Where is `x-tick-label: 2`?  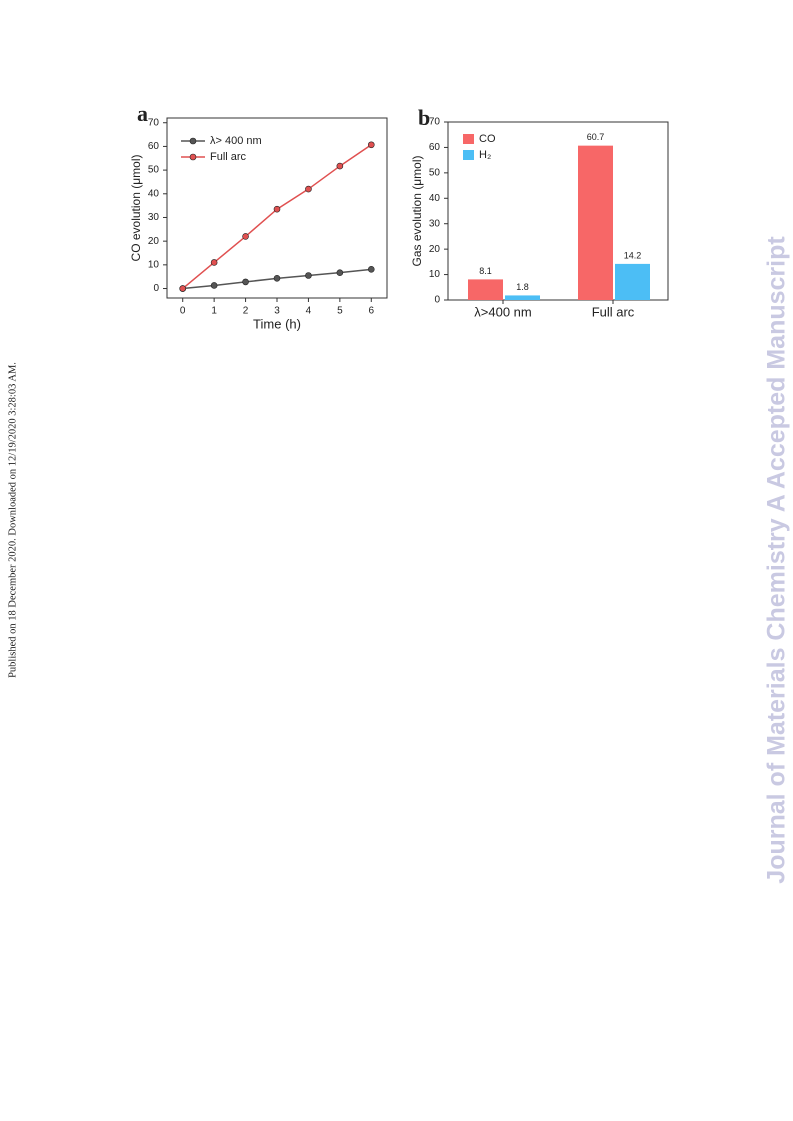
x-tick-label: 2 is located at coordinates (246, 311).